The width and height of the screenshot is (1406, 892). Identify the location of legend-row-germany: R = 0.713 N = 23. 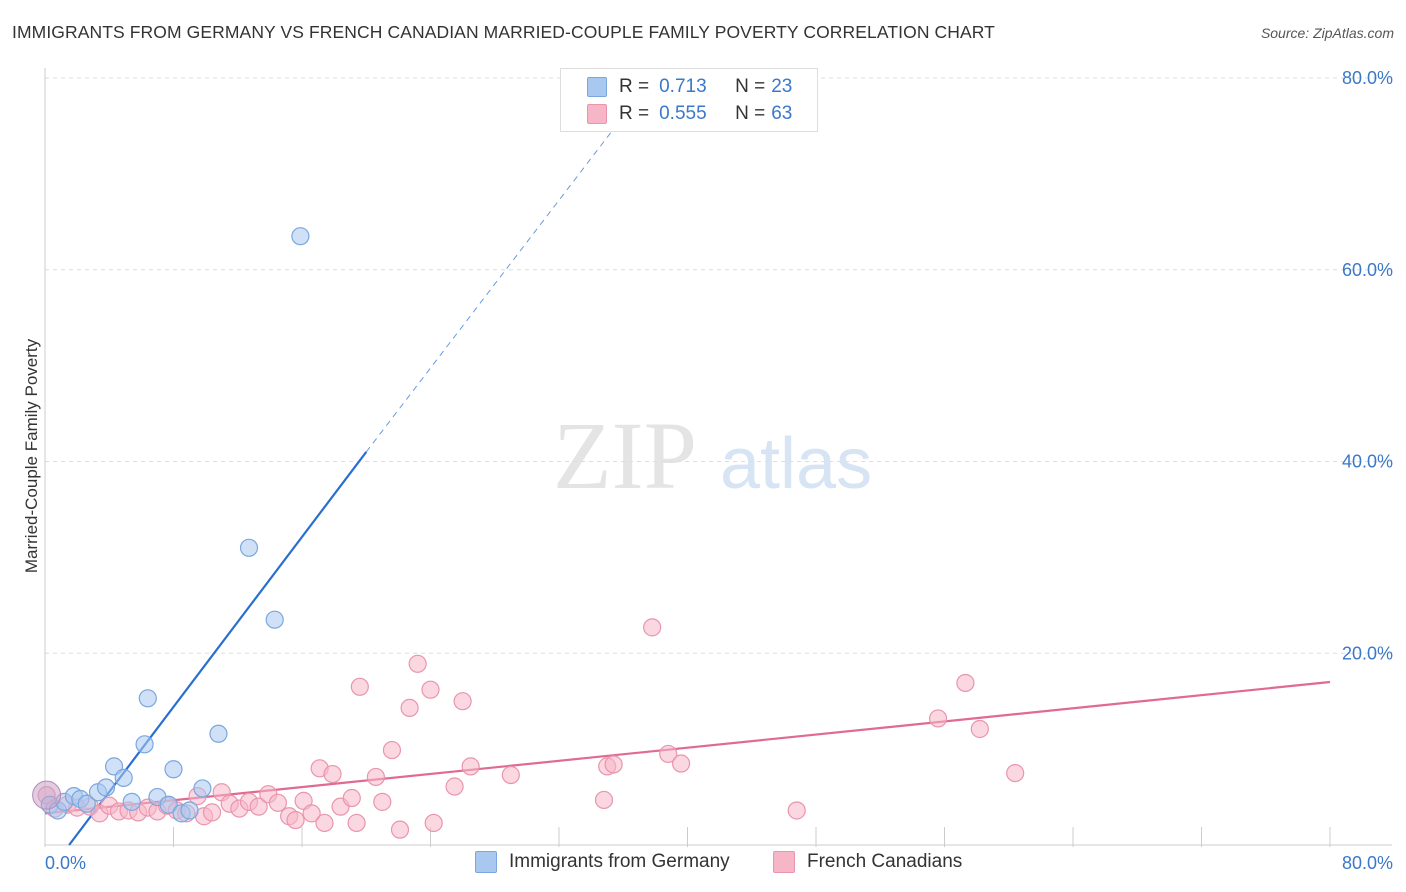
(690, 87).